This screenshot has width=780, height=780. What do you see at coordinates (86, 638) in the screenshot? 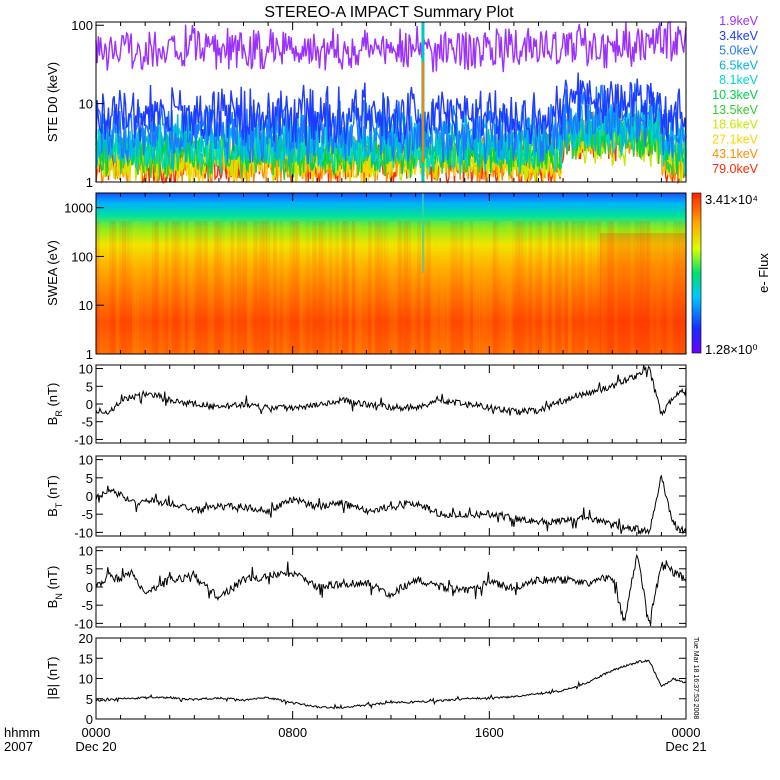
I see `bmag-y-tick-label: 20` at bounding box center [86, 638].